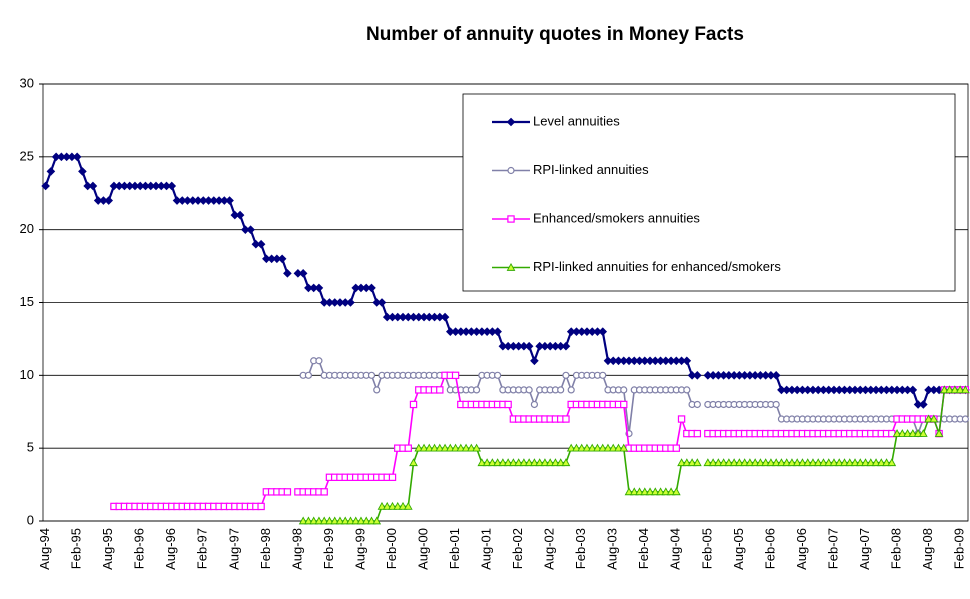 The height and width of the screenshot is (599, 970). What do you see at coordinates (296, 549) in the screenshot?
I see `x-tick-label: Aug-98` at bounding box center [296, 549].